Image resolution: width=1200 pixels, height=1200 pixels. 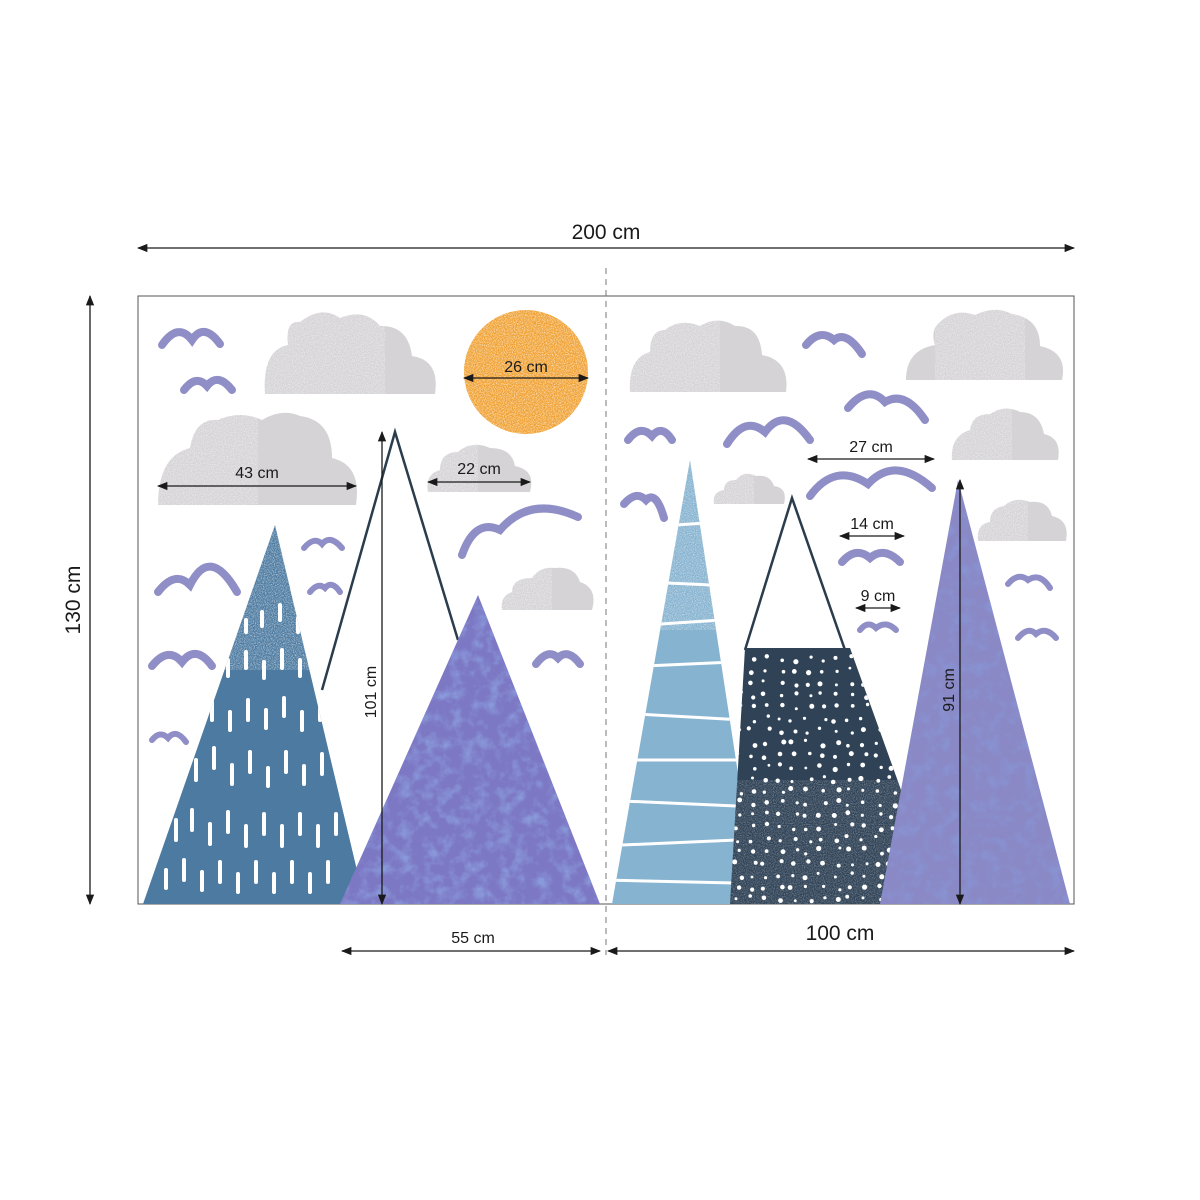 What do you see at coordinates (878, 596) in the screenshot?
I see `small-bird-width-label: 9 cm` at bounding box center [878, 596].